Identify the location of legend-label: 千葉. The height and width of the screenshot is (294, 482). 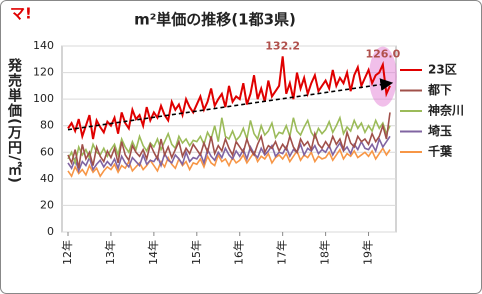
(440, 151).